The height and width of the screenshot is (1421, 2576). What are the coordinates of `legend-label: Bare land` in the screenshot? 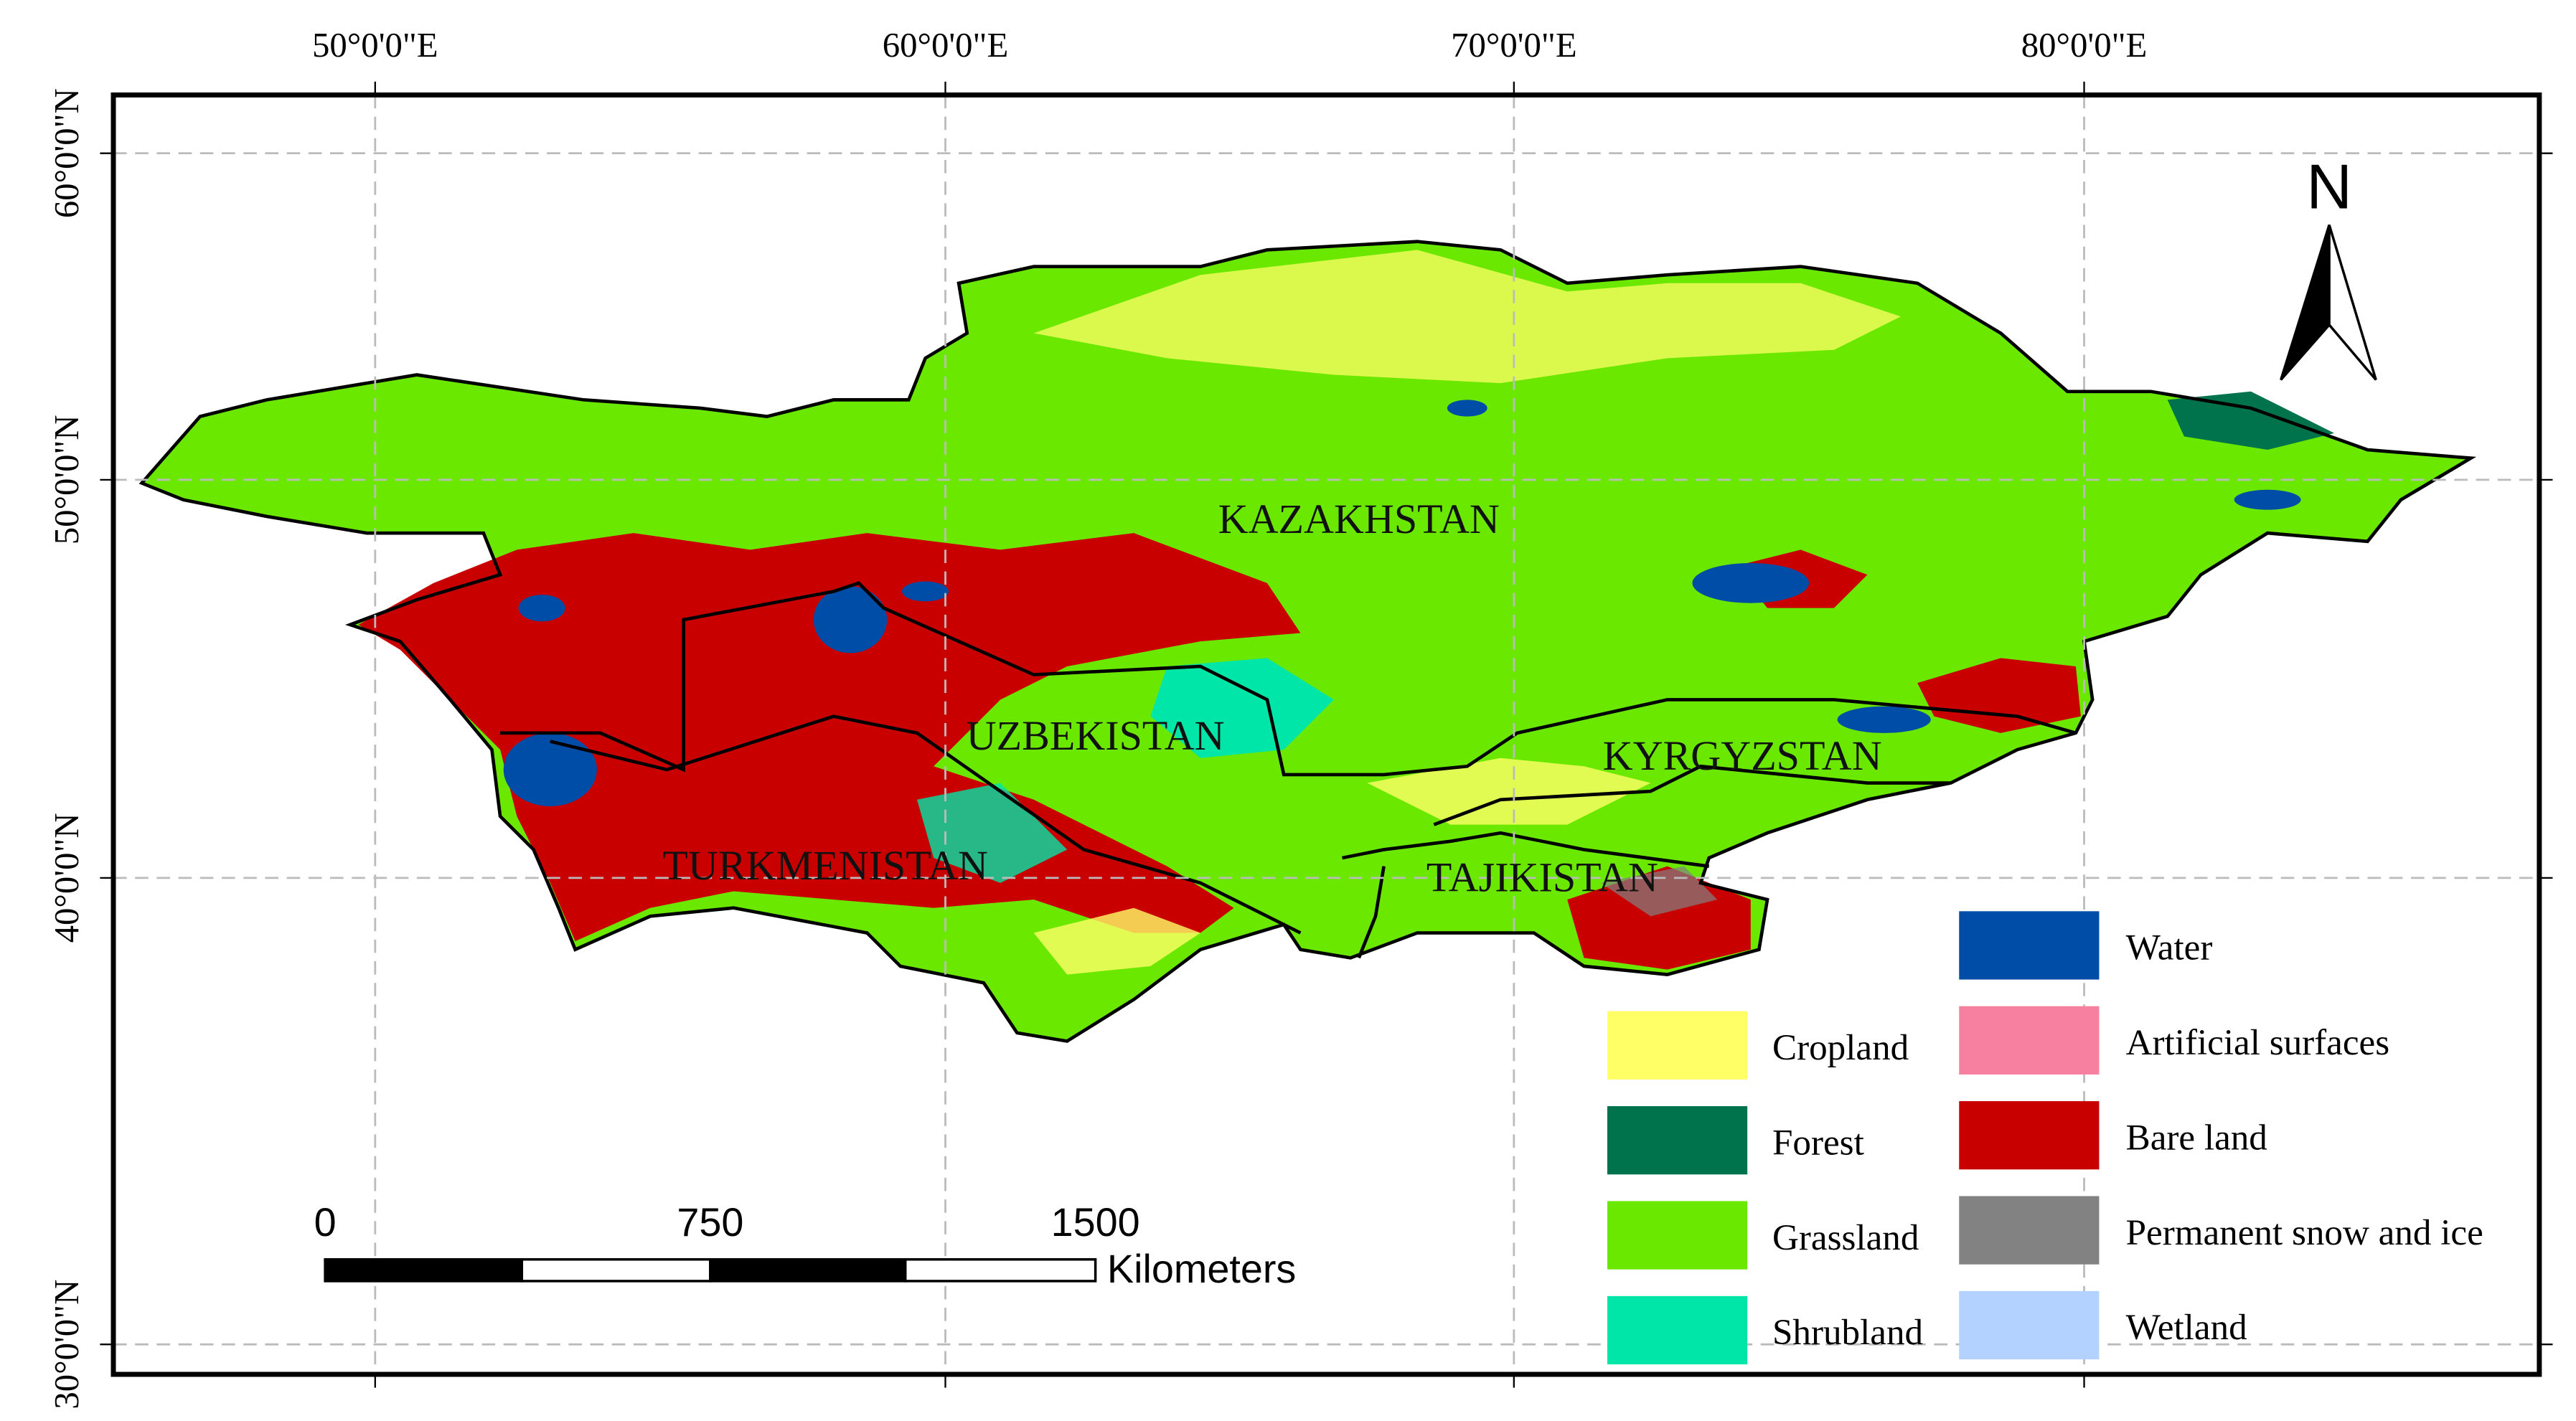 It's located at (2196, 1137).